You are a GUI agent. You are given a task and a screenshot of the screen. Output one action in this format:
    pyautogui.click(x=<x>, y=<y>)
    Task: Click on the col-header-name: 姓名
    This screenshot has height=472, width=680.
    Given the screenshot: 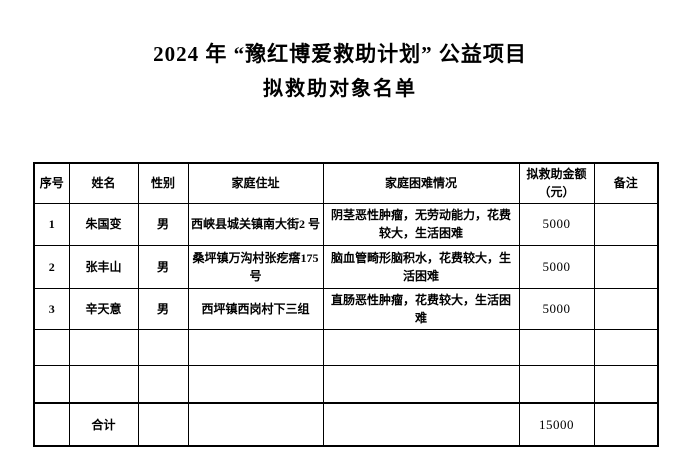 What is the action you would take?
    pyautogui.click(x=103, y=183)
    